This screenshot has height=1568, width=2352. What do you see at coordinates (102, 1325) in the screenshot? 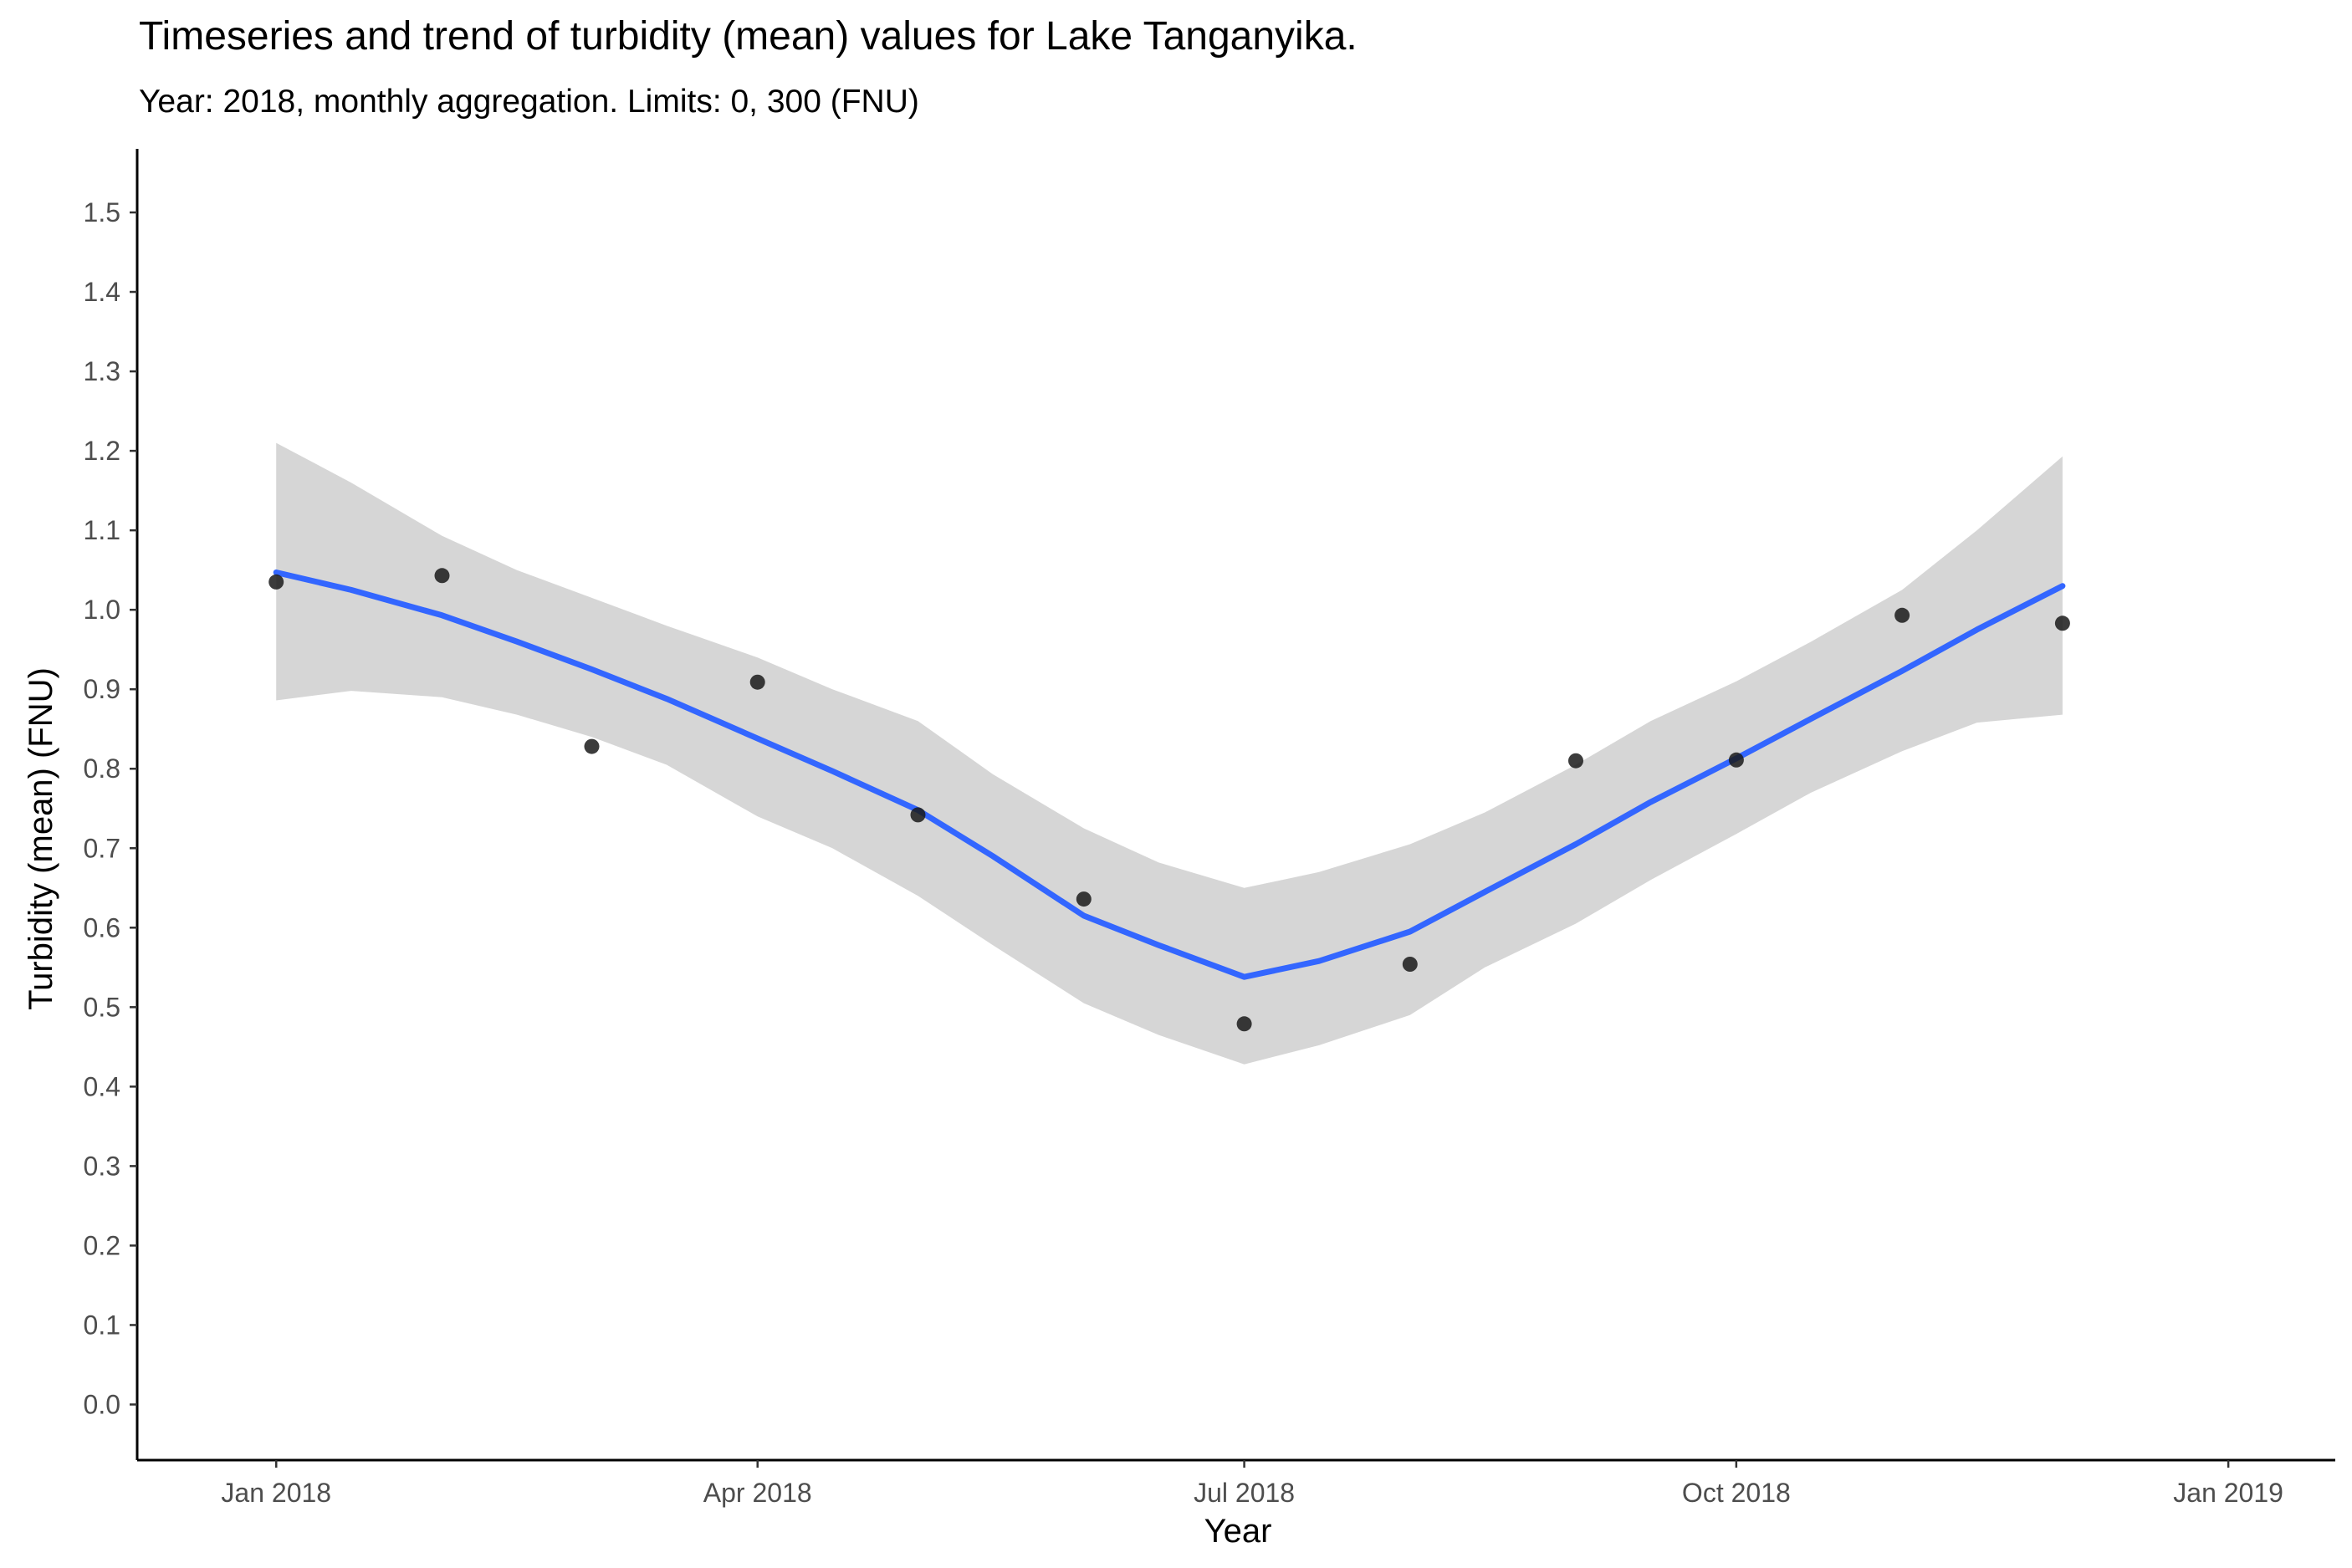
I see `y-tick-label: 0.1` at bounding box center [102, 1325].